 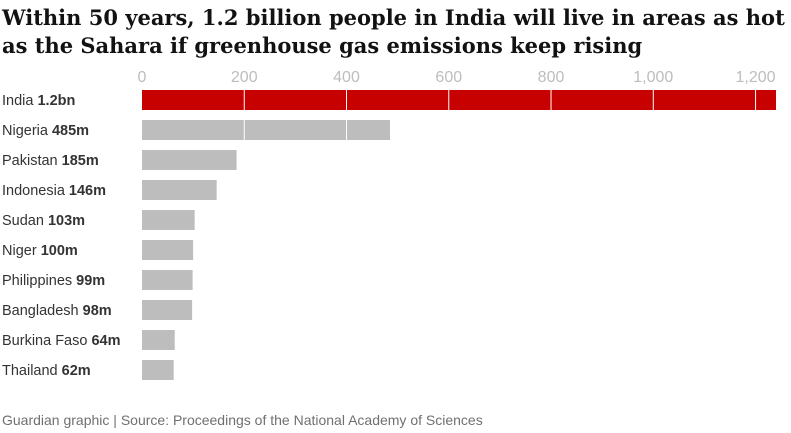 What do you see at coordinates (25, 221) in the screenshot?
I see `country-name: Sudan` at bounding box center [25, 221].